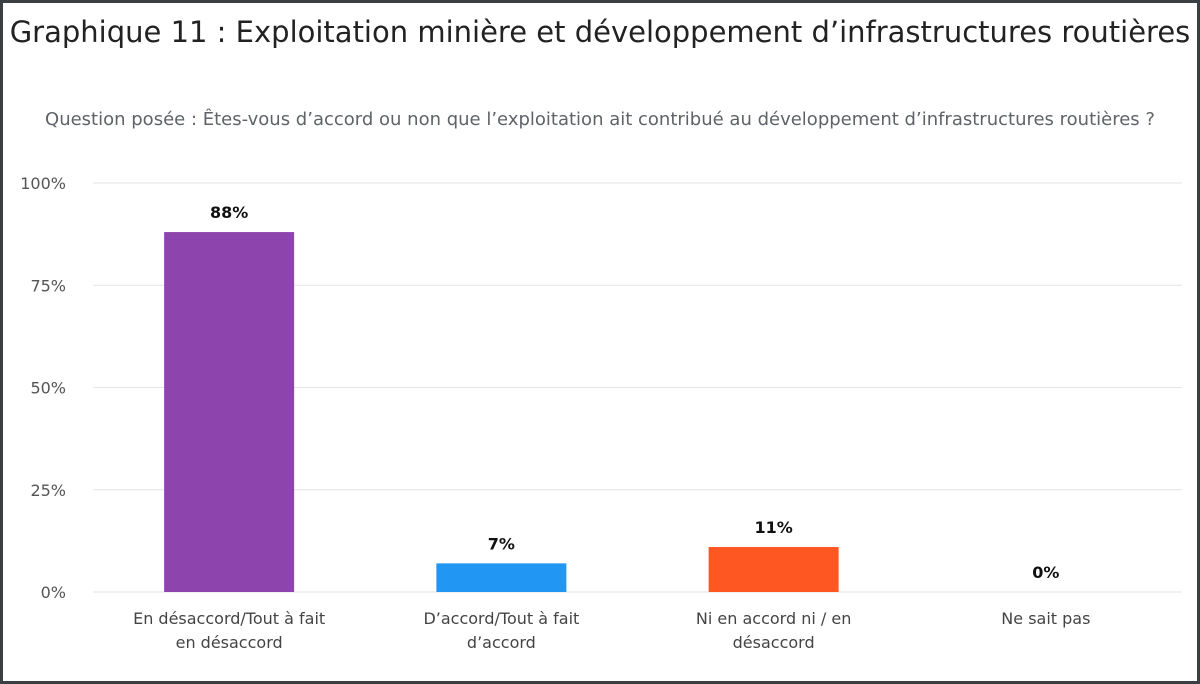  I want to click on x-category-label-3: Ne sait pas, so click(1045, 618).